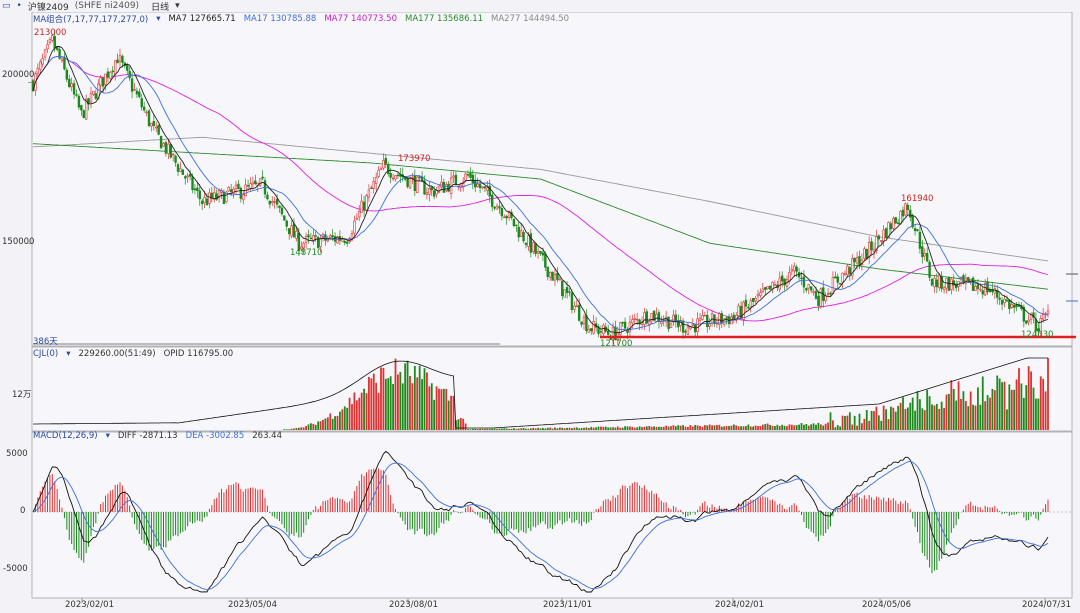  What do you see at coordinates (414, 159) in the screenshot?
I see `annotation-high-173970: 173970` at bounding box center [414, 159].